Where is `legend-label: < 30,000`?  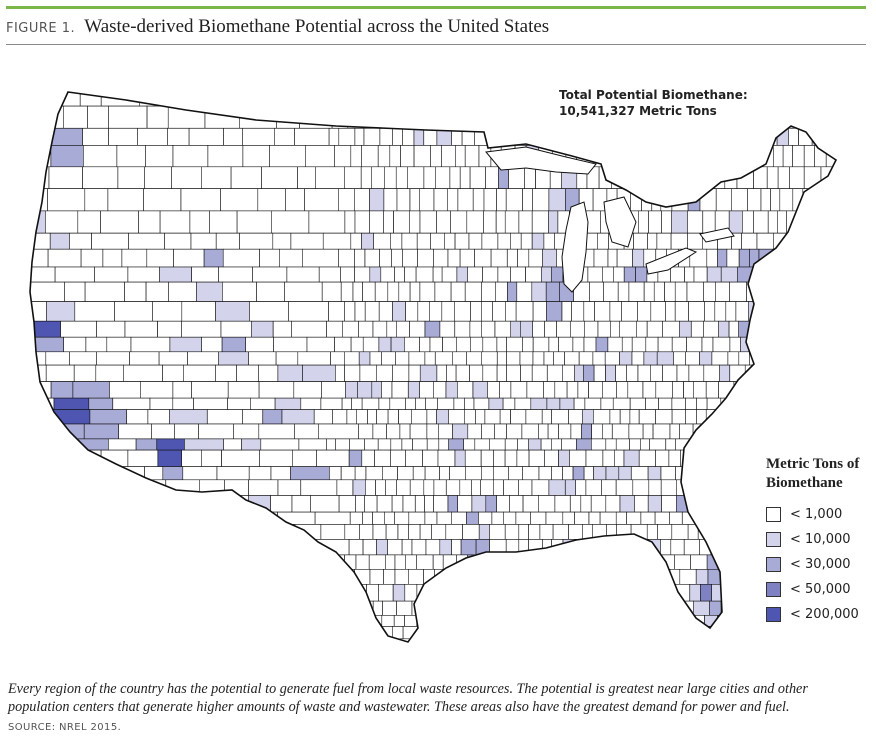 legend-label: < 30,000 is located at coordinates (820, 564).